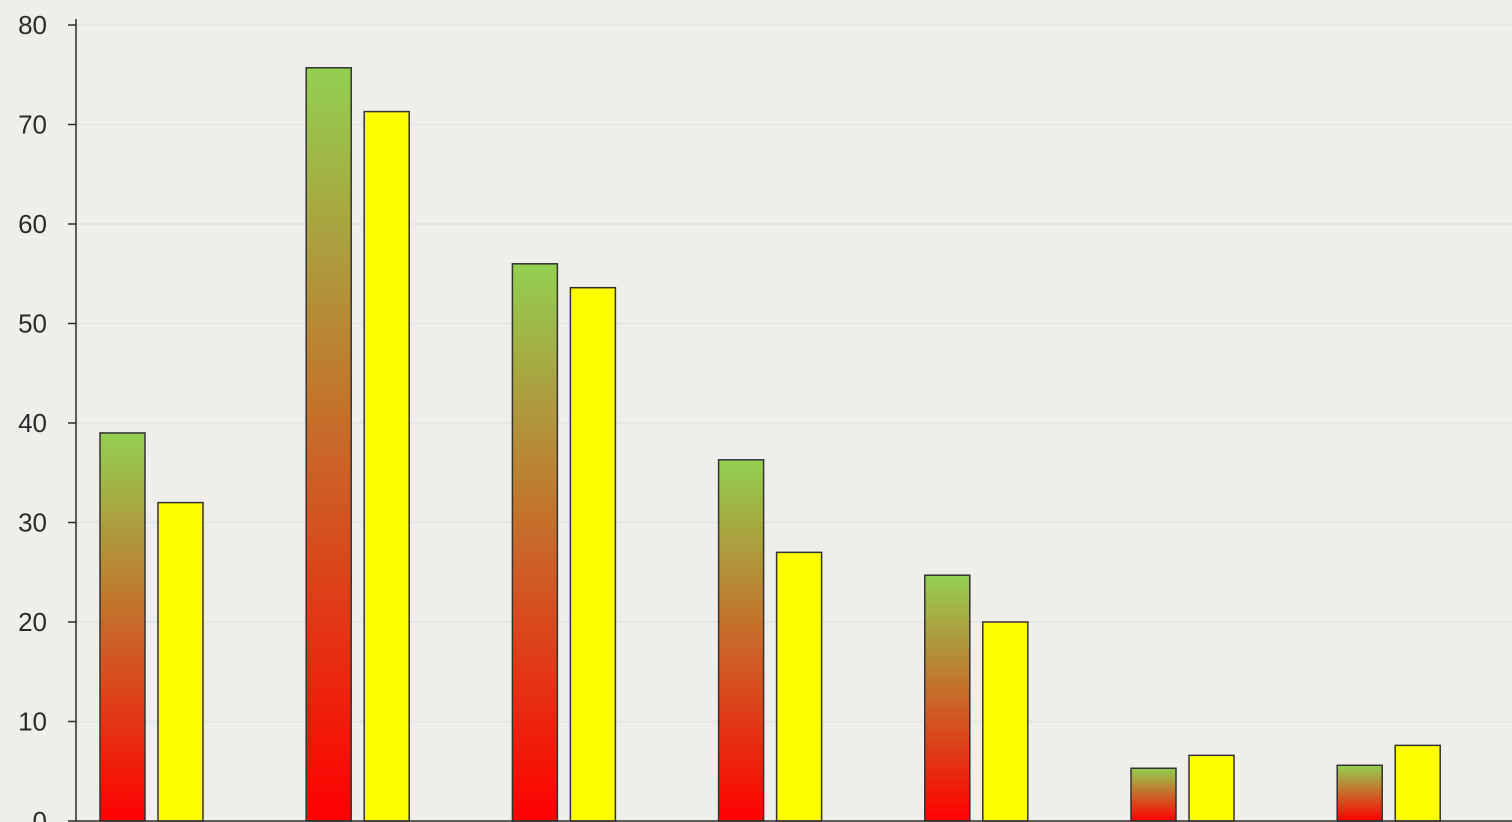 This screenshot has width=1512, height=822. Describe the element at coordinates (32, 622) in the screenshot. I see `y-tick-label: 20` at that location.